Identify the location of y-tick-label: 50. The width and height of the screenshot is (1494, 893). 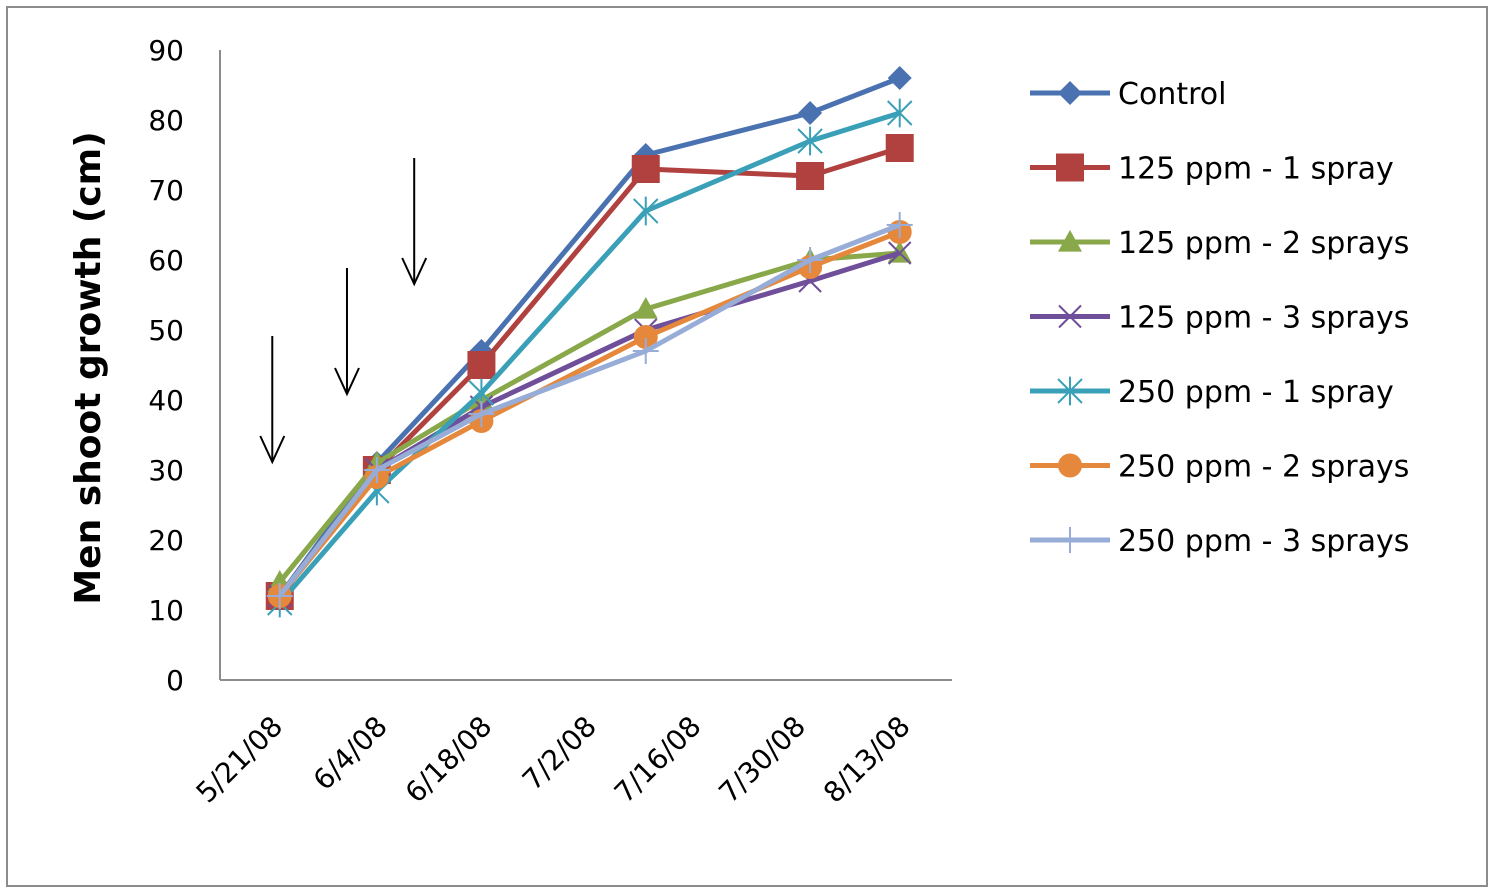
(166, 330).